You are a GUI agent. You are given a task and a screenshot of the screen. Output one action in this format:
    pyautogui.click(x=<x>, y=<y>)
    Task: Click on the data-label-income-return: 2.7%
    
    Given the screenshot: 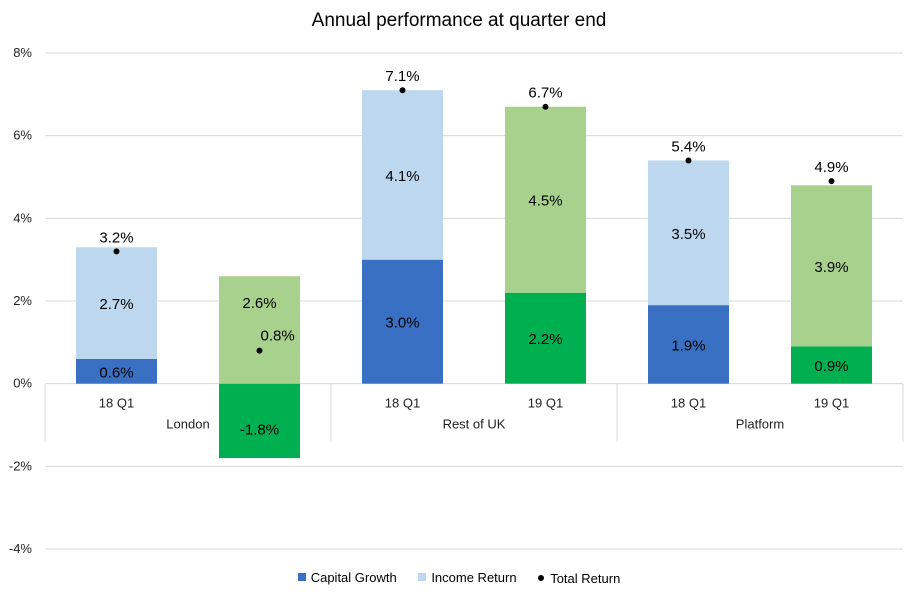 What is the action you would take?
    pyautogui.click(x=116, y=304)
    